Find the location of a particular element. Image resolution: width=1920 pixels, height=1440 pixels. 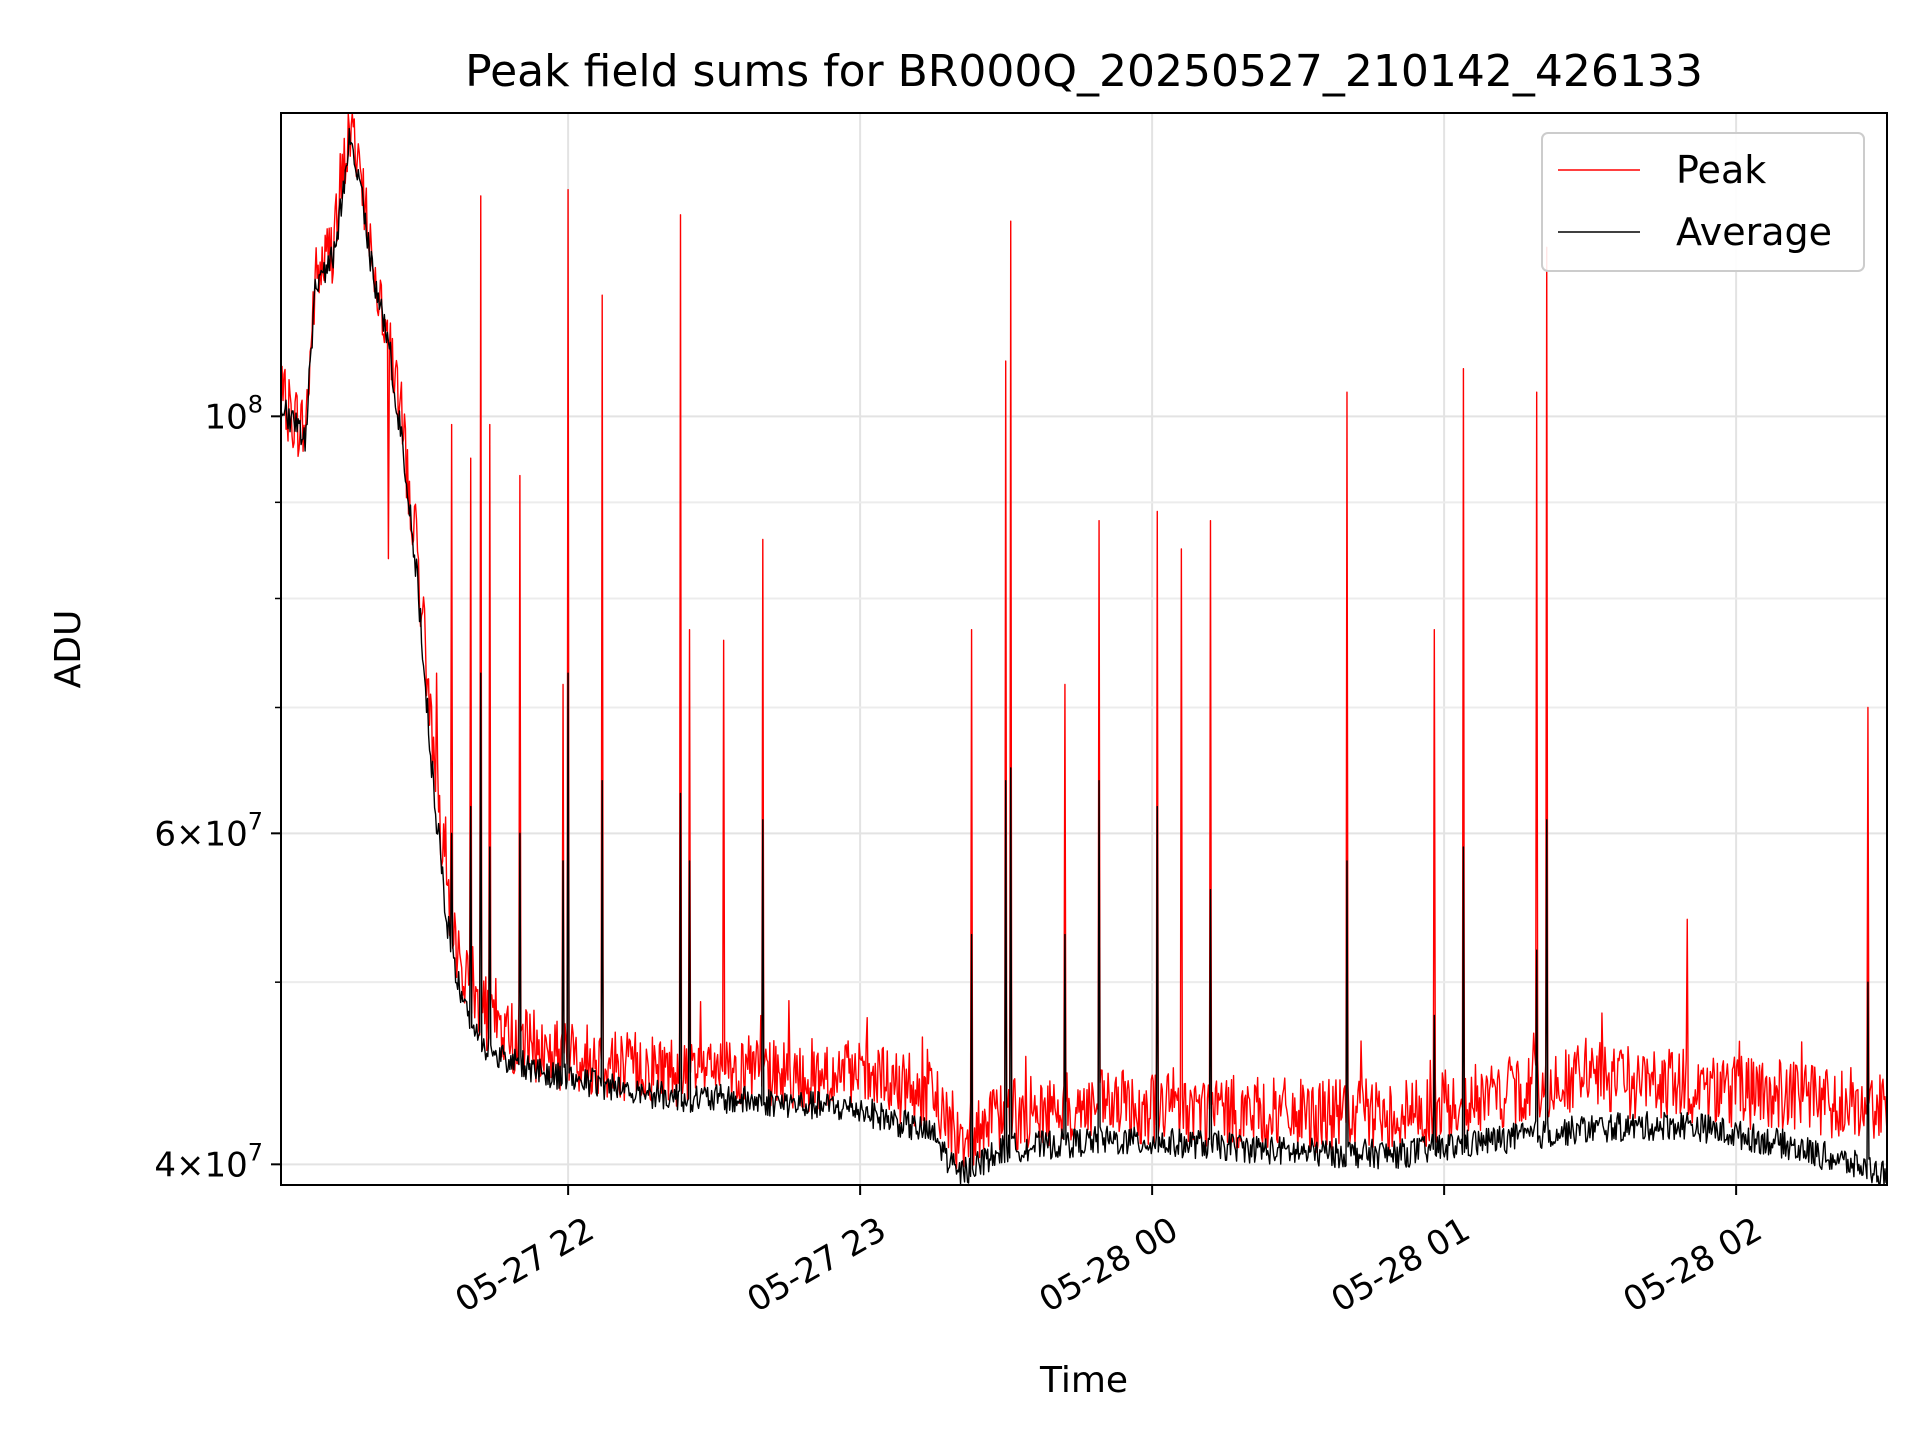

y-axis-label: ADU is located at coordinates (68, 649).